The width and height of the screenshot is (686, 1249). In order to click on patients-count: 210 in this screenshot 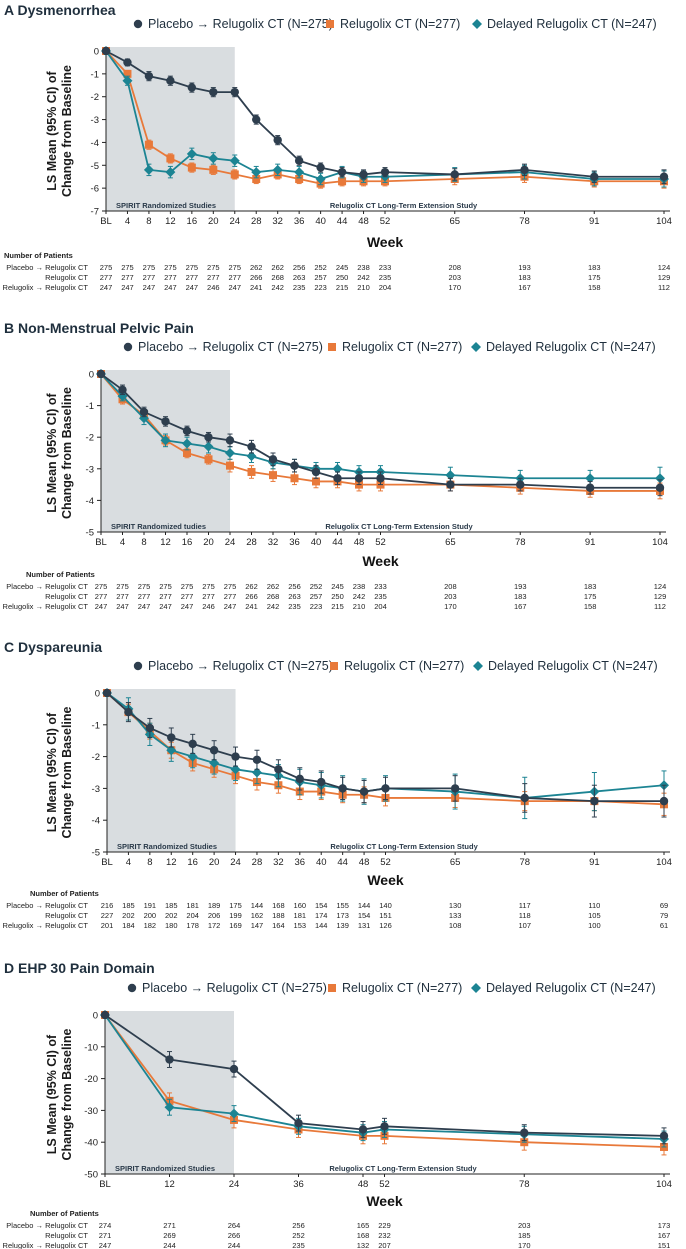, I will do `click(359, 606)`.